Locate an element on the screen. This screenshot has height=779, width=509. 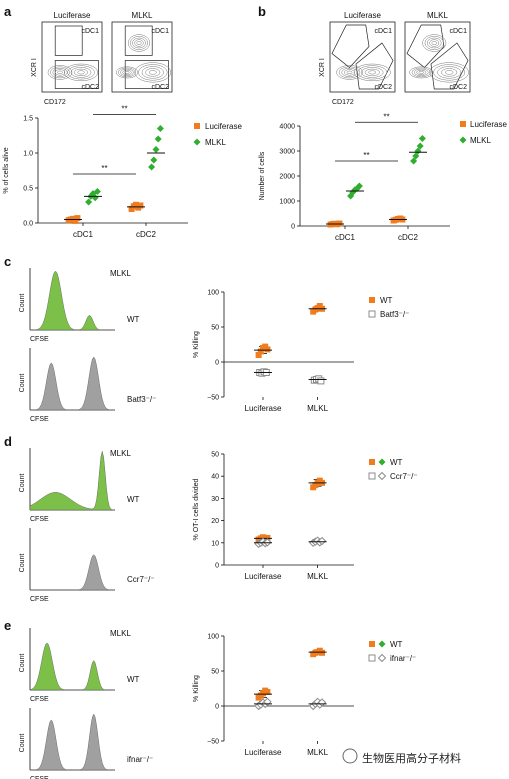
flow-title-right: MLKL is located at coordinates (437, 15).